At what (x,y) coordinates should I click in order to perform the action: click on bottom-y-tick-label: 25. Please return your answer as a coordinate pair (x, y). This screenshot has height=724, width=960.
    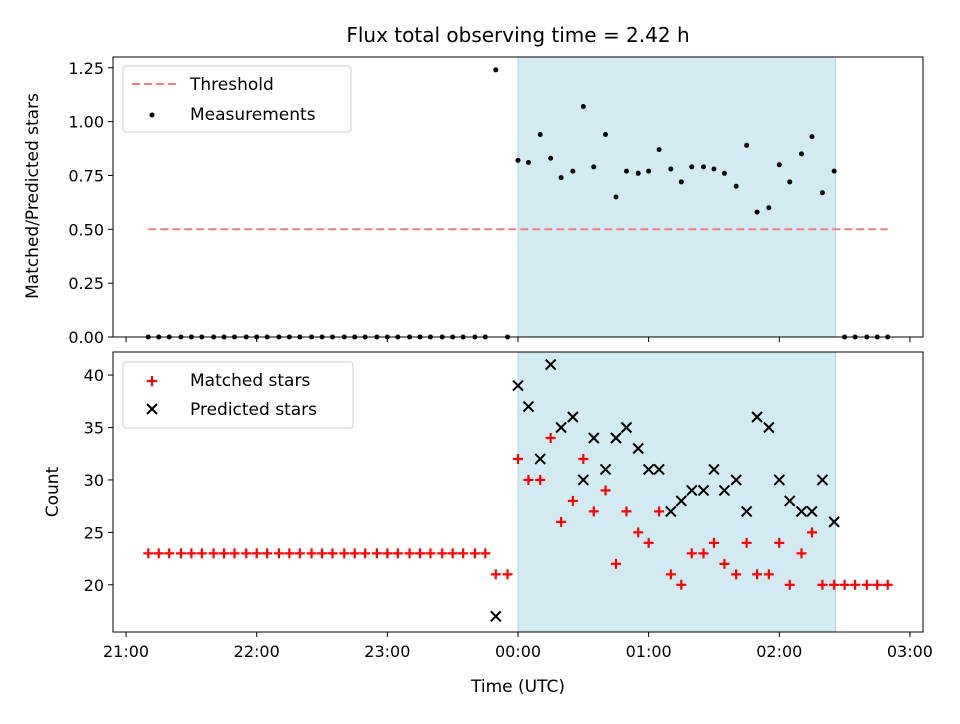
    Looking at the image, I should click on (94, 532).